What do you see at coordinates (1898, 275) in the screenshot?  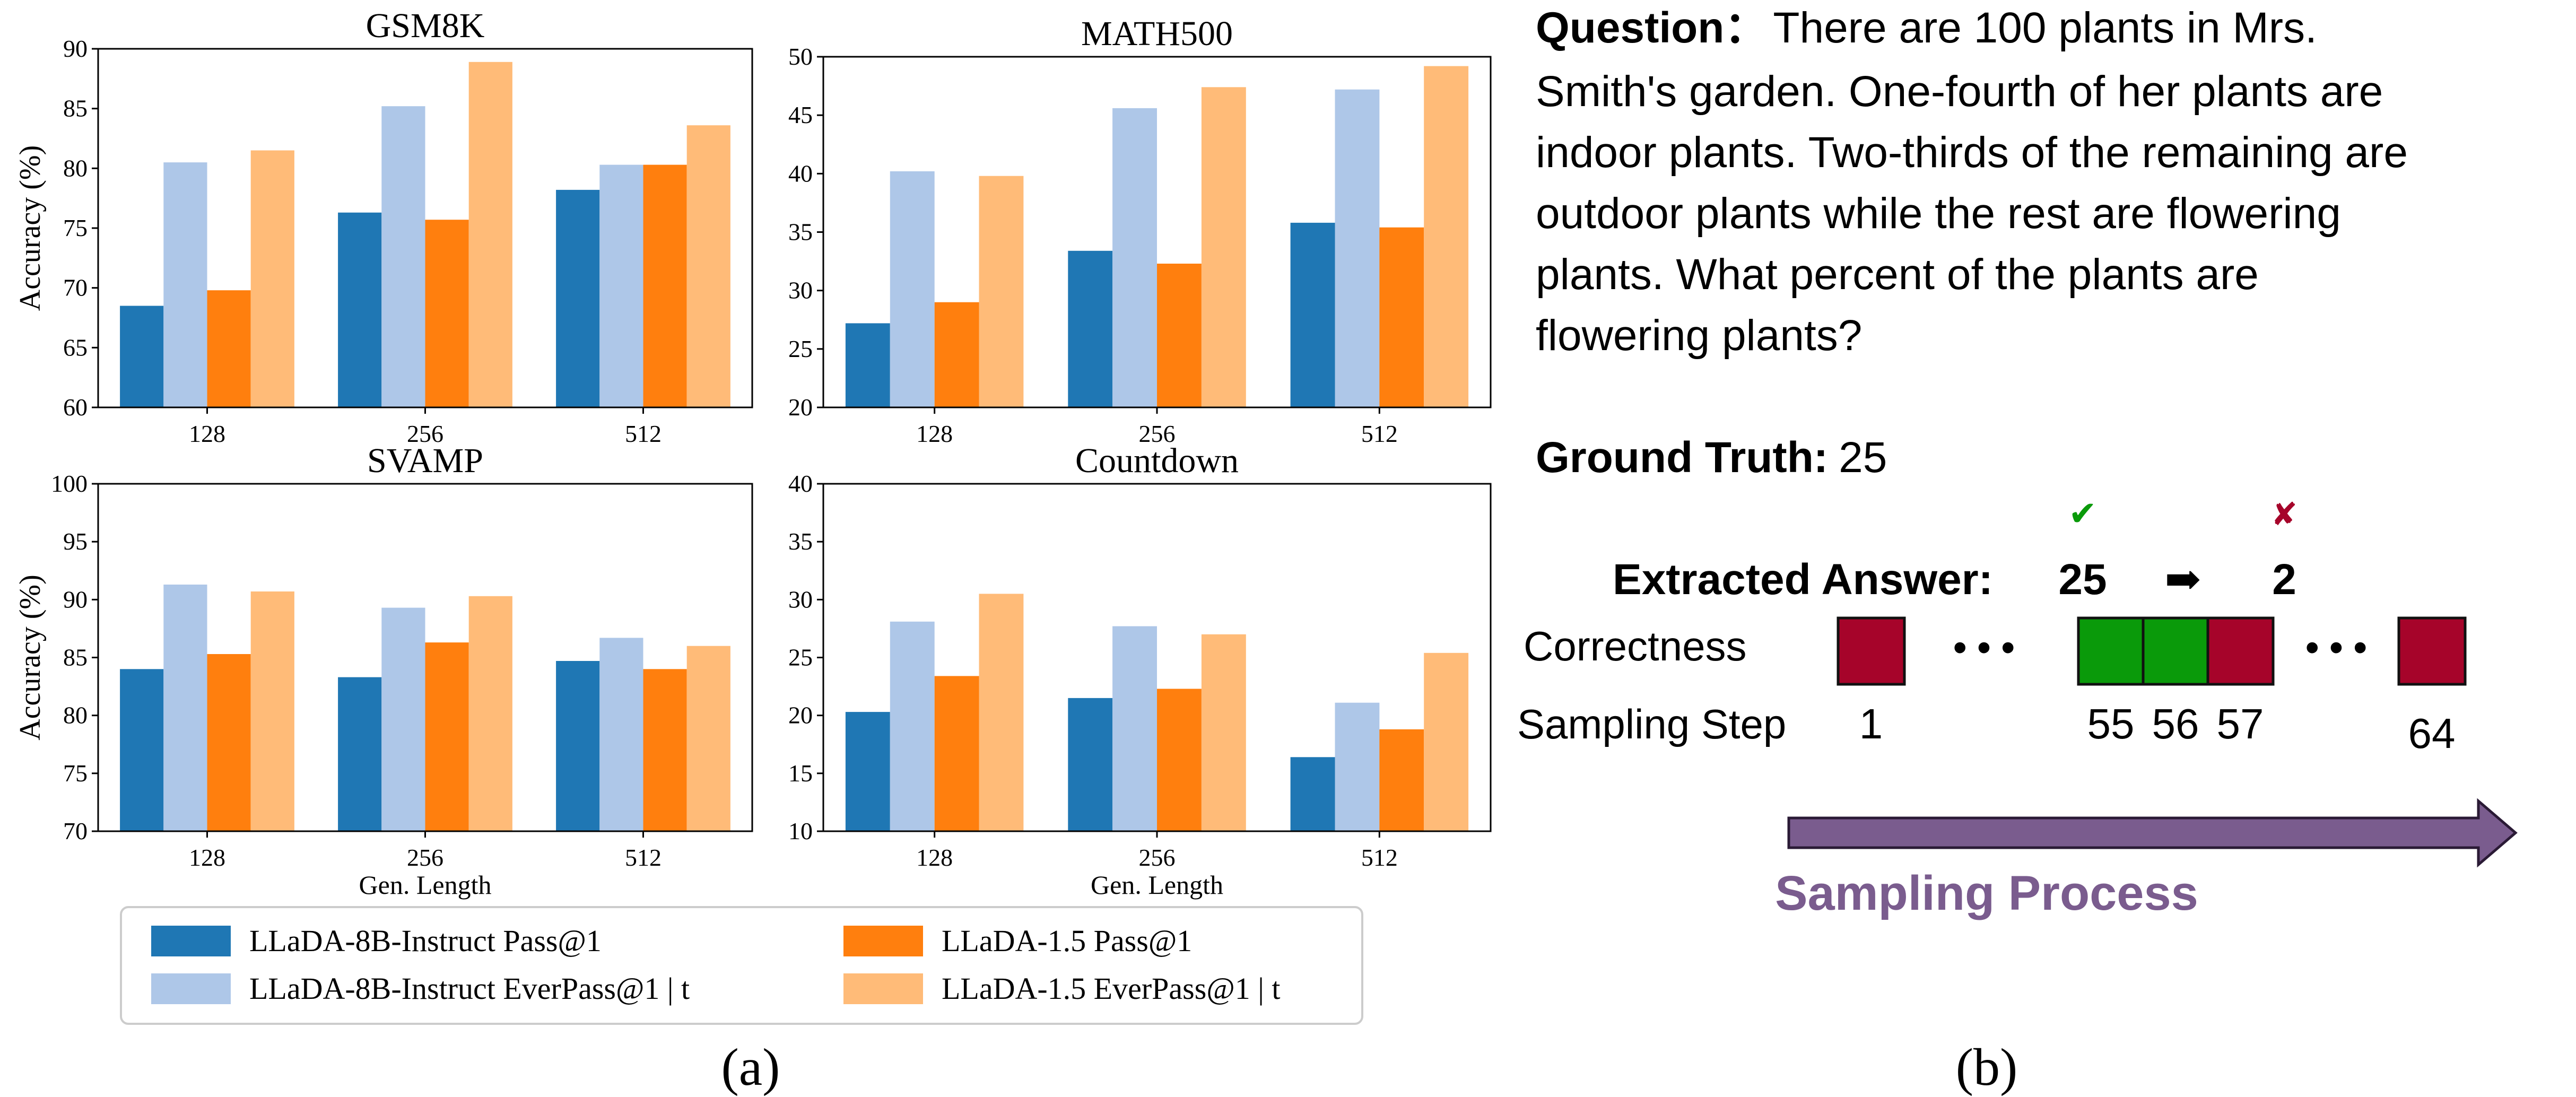 I see `question-line-5: plants. What percent of the plants are` at bounding box center [1898, 275].